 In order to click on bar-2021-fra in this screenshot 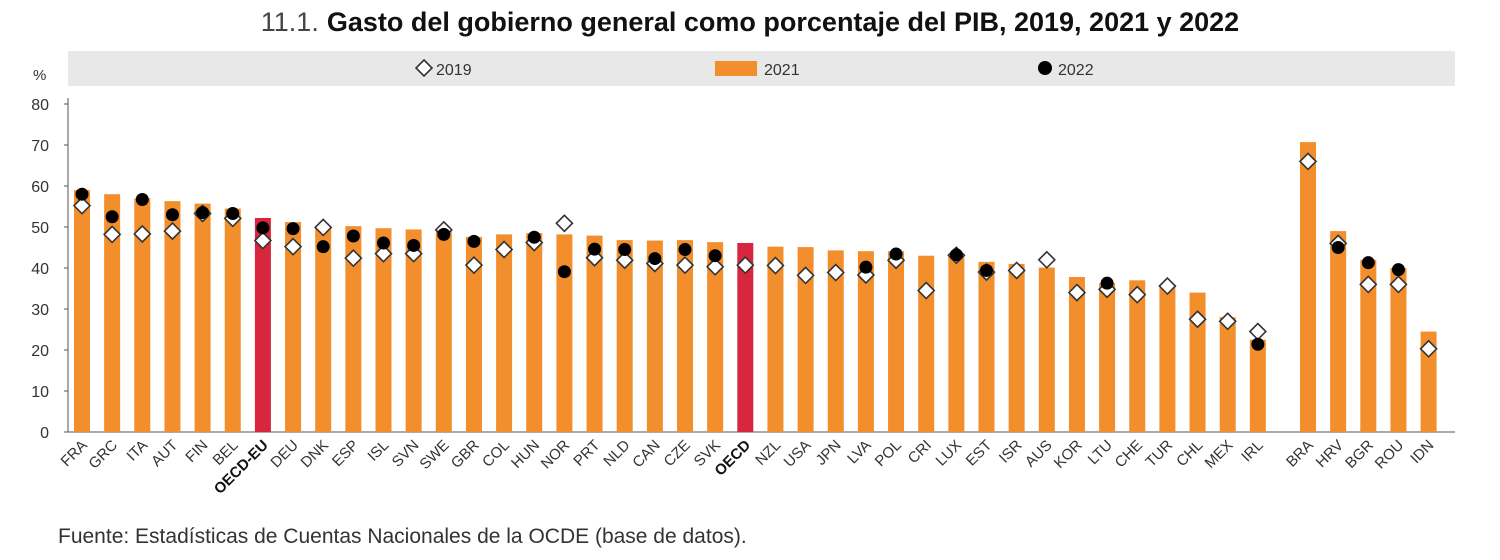, I will do `click(82, 311)`.